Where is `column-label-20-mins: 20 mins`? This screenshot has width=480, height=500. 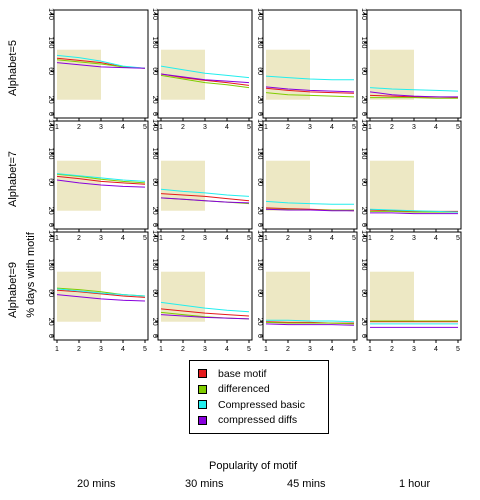 column-label-20-mins: 20 mins is located at coordinates (96, 484).